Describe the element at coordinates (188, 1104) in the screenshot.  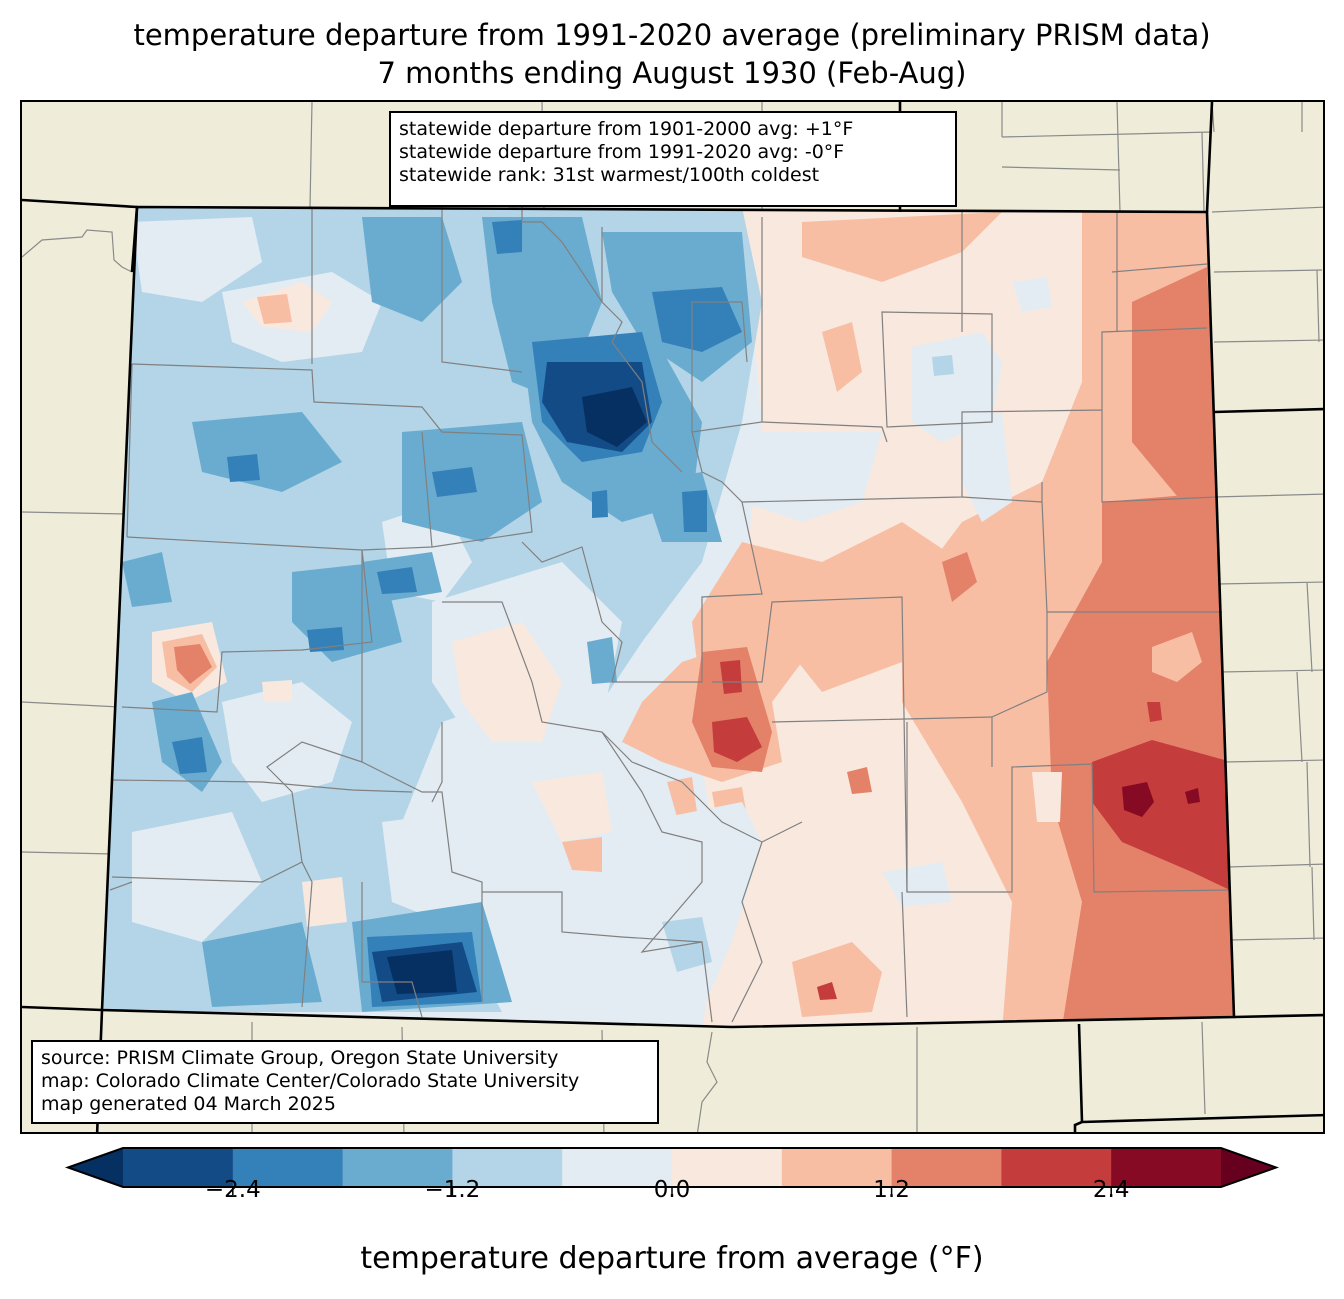
I see `credits-generated-date: map generated 04 March 2025` at that location.